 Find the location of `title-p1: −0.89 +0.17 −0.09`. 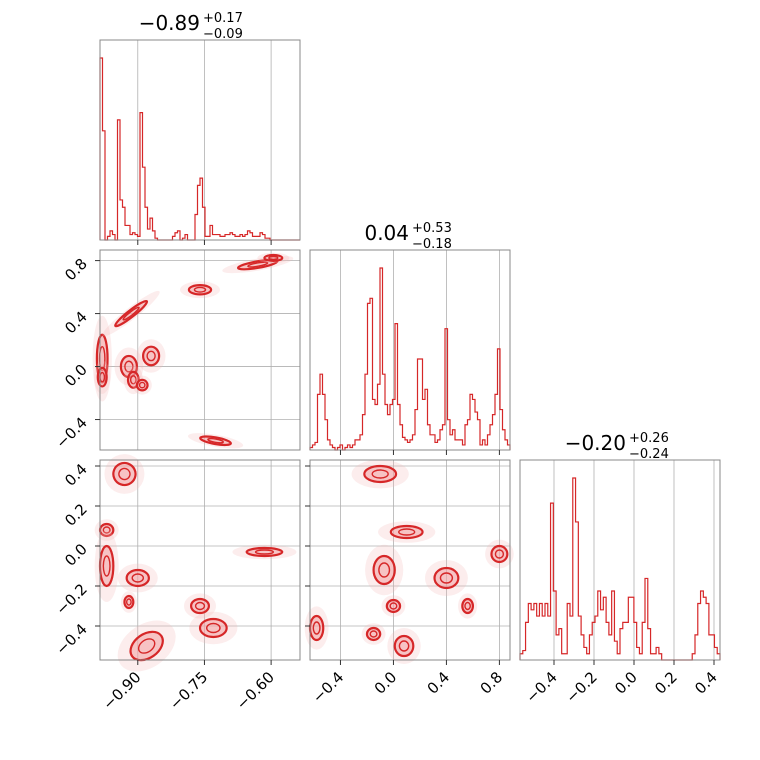

title-p1: −0.89 +0.17 −0.09 is located at coordinates (191, 26).